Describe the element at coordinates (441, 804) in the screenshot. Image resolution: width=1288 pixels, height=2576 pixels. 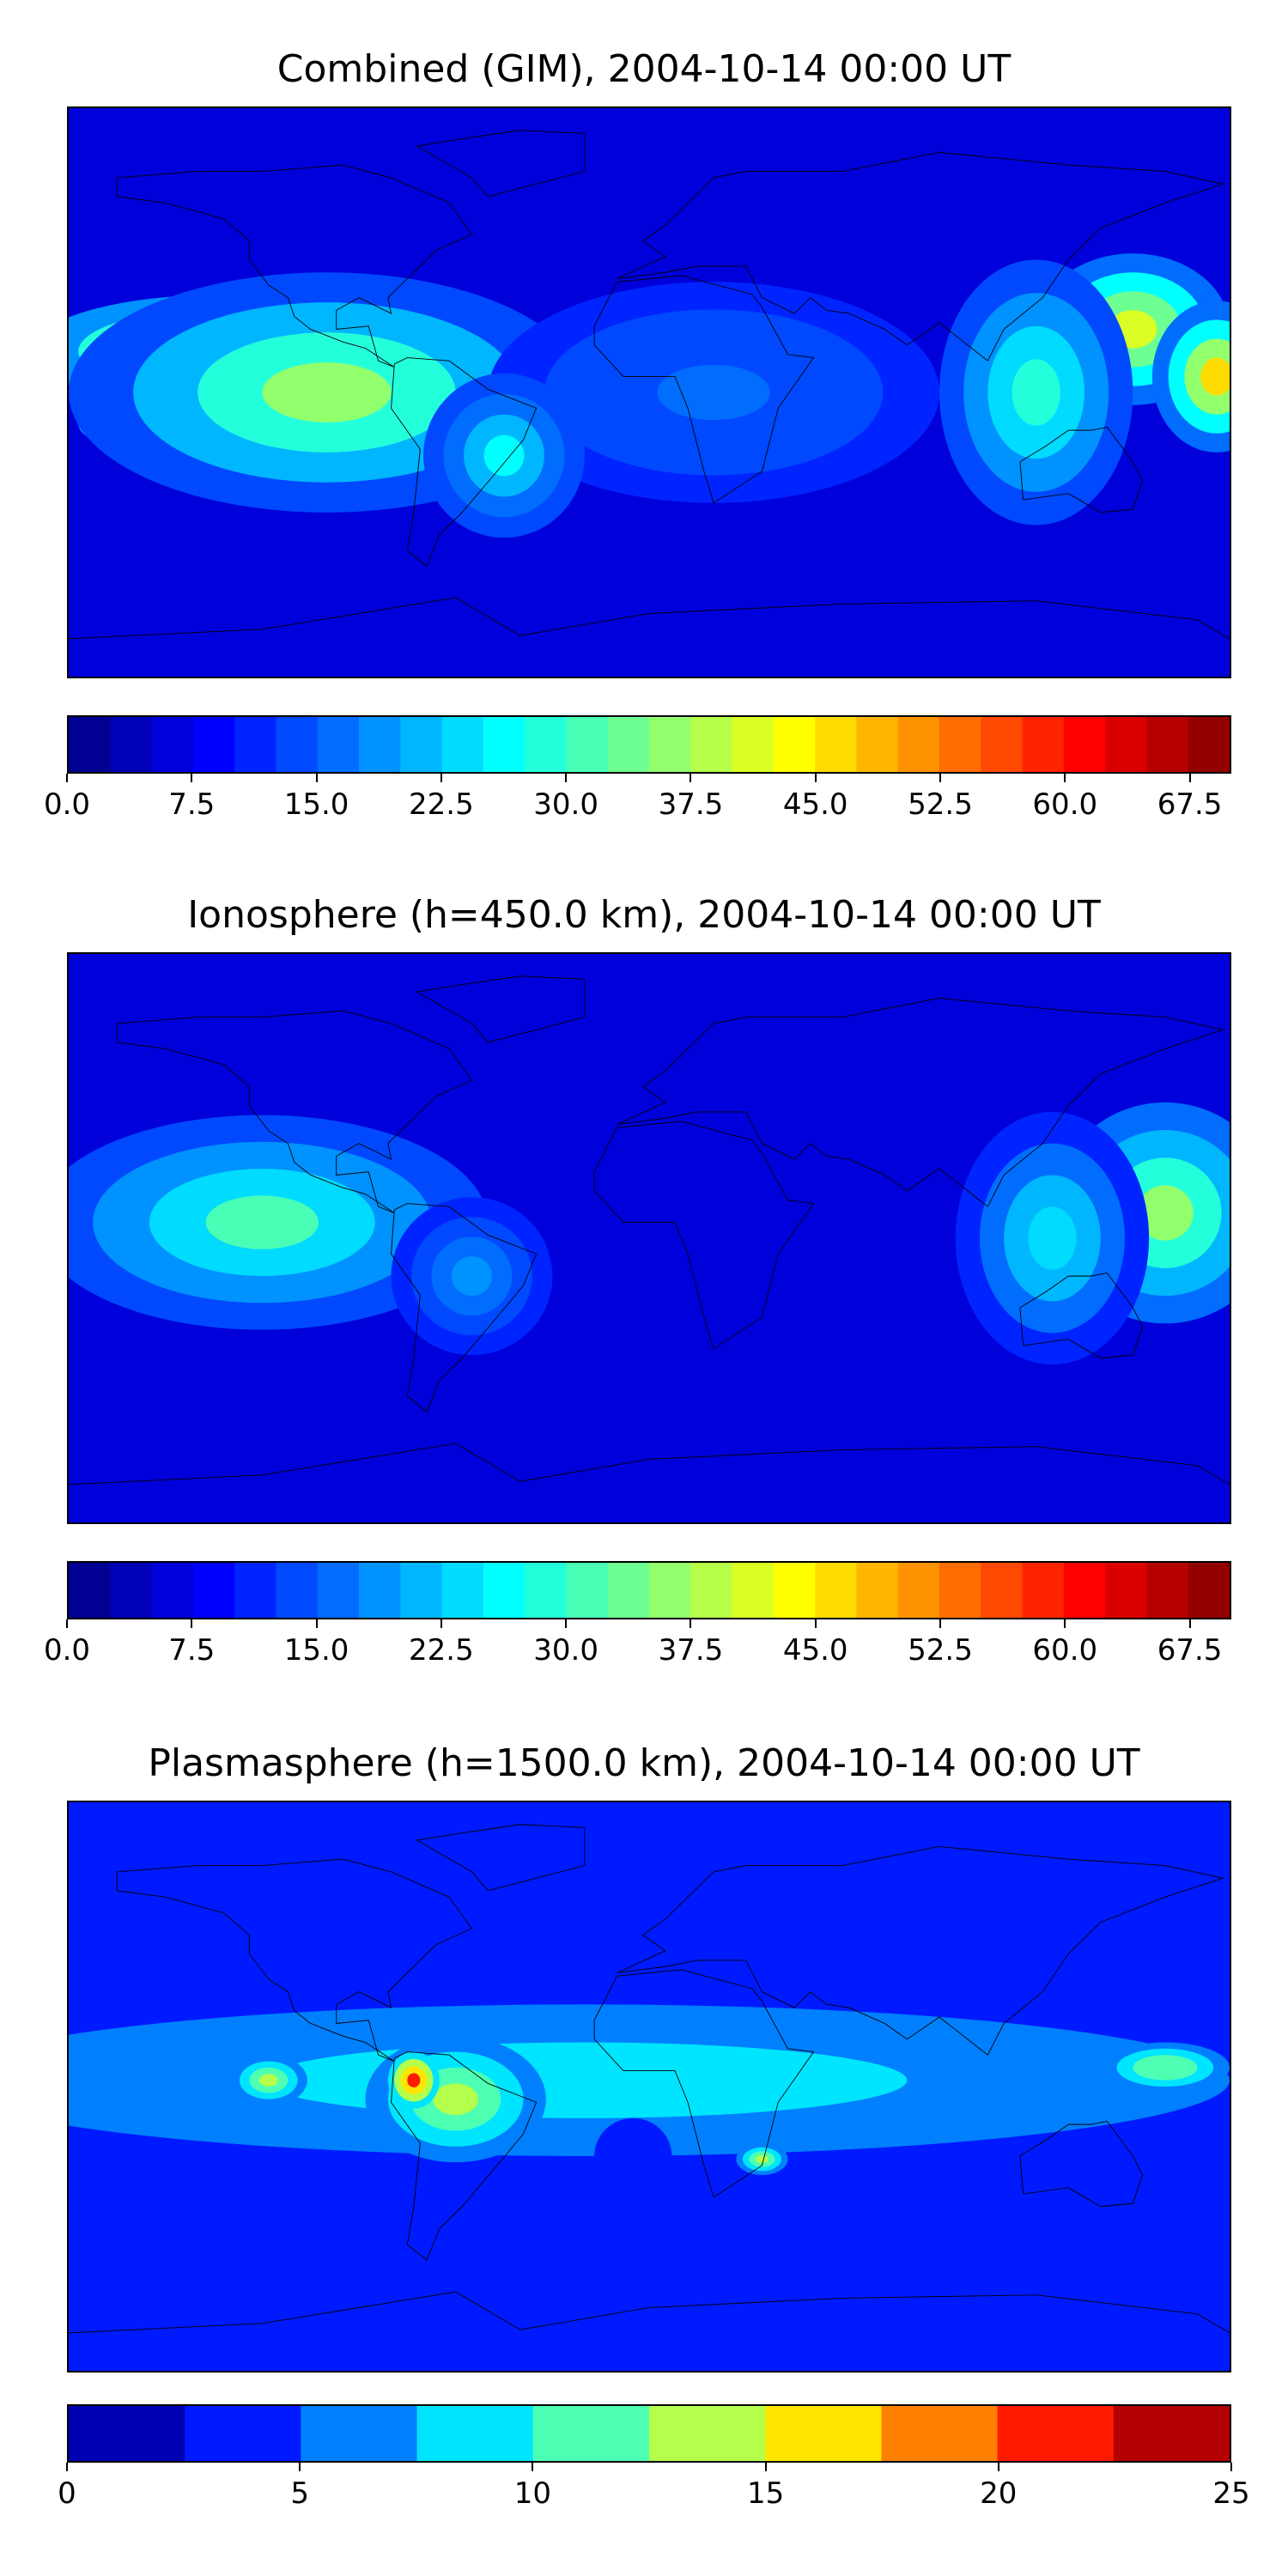
I see `colorbar-tick-label: 22.5` at that location.